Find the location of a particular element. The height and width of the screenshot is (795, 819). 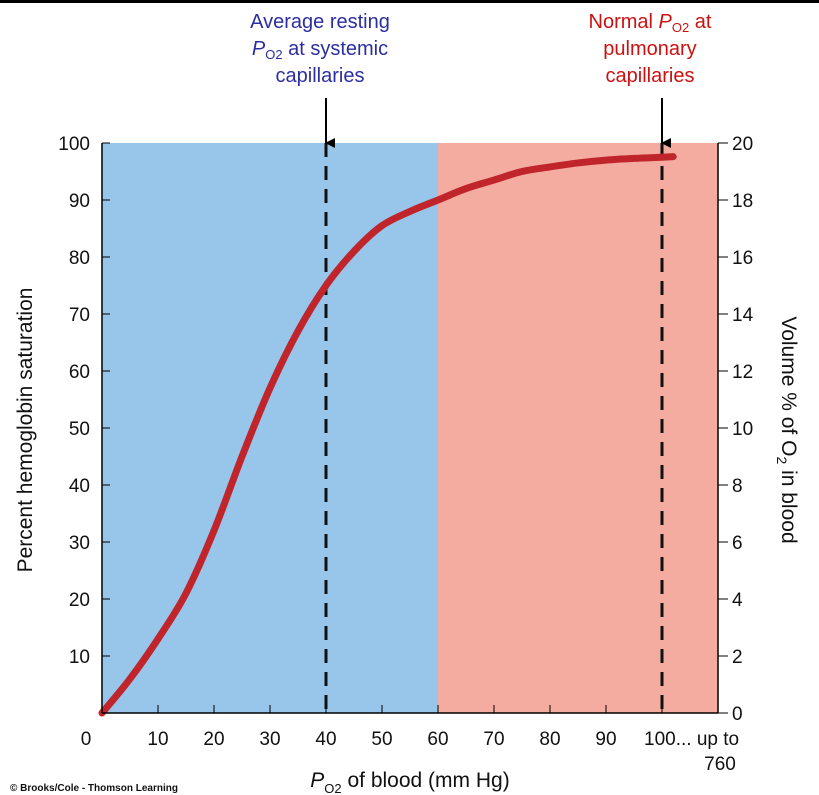

x-tick-label-90: 90 is located at coordinates (605, 739).